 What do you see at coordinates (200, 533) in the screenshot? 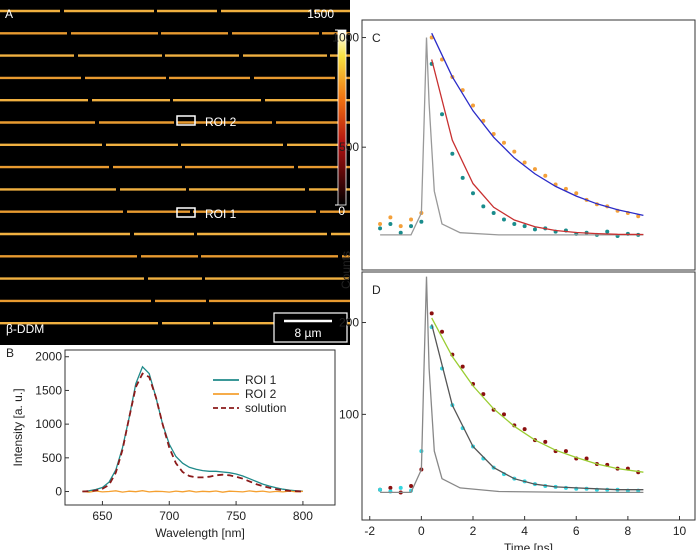
I see `x-axis-label: Wavelength [nm]` at bounding box center [200, 533].